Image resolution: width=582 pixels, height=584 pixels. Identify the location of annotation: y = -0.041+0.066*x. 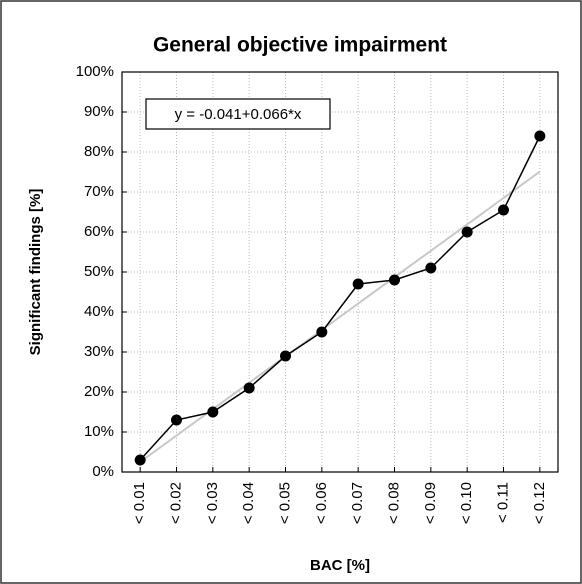
(238, 114).